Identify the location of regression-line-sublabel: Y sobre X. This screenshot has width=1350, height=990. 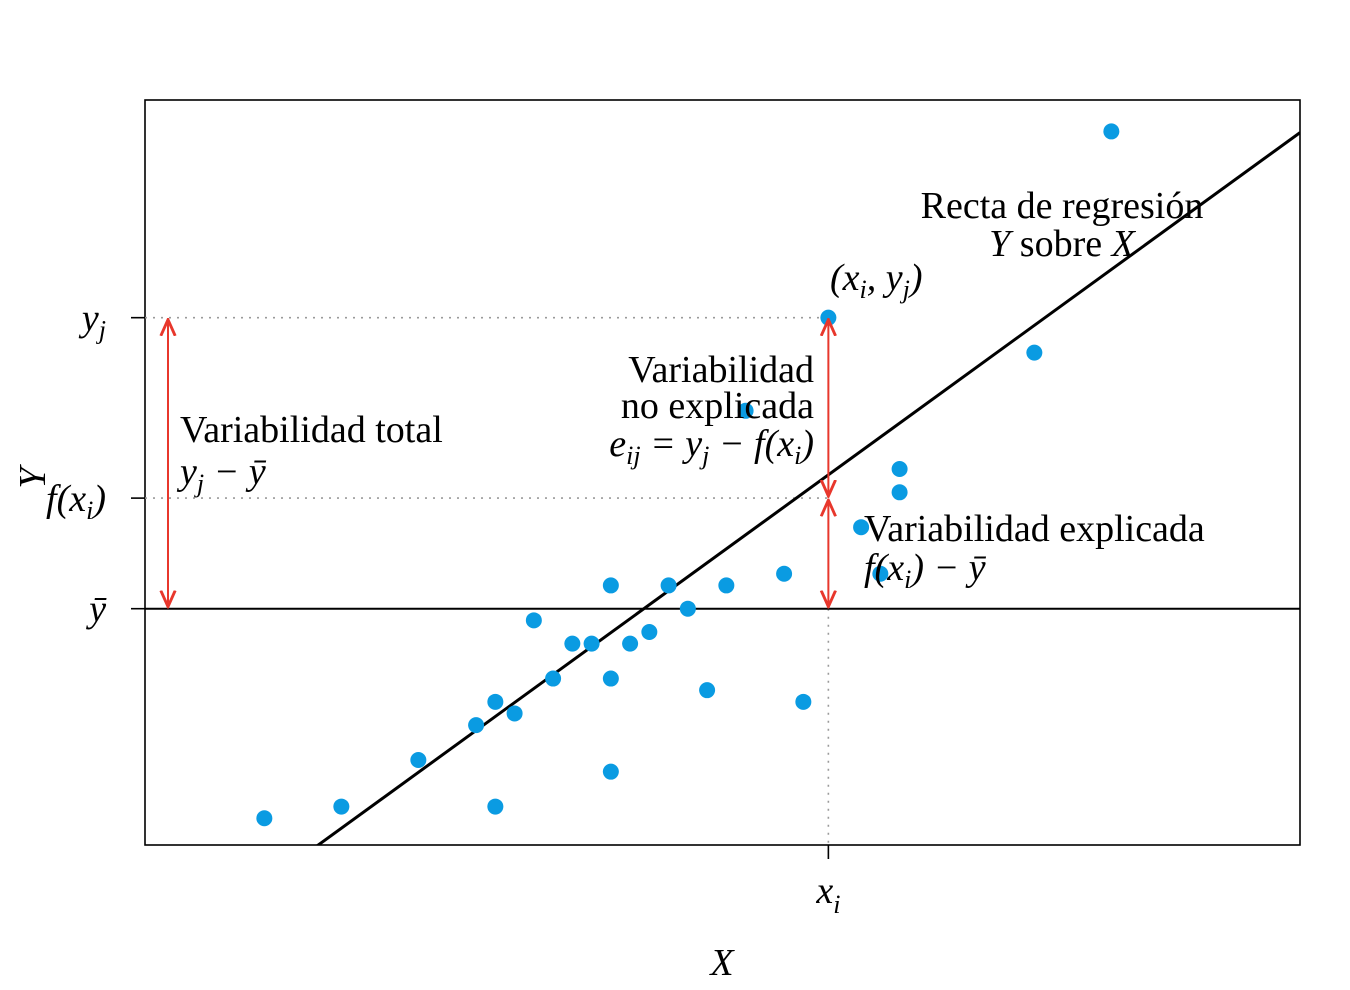
(1062, 244).